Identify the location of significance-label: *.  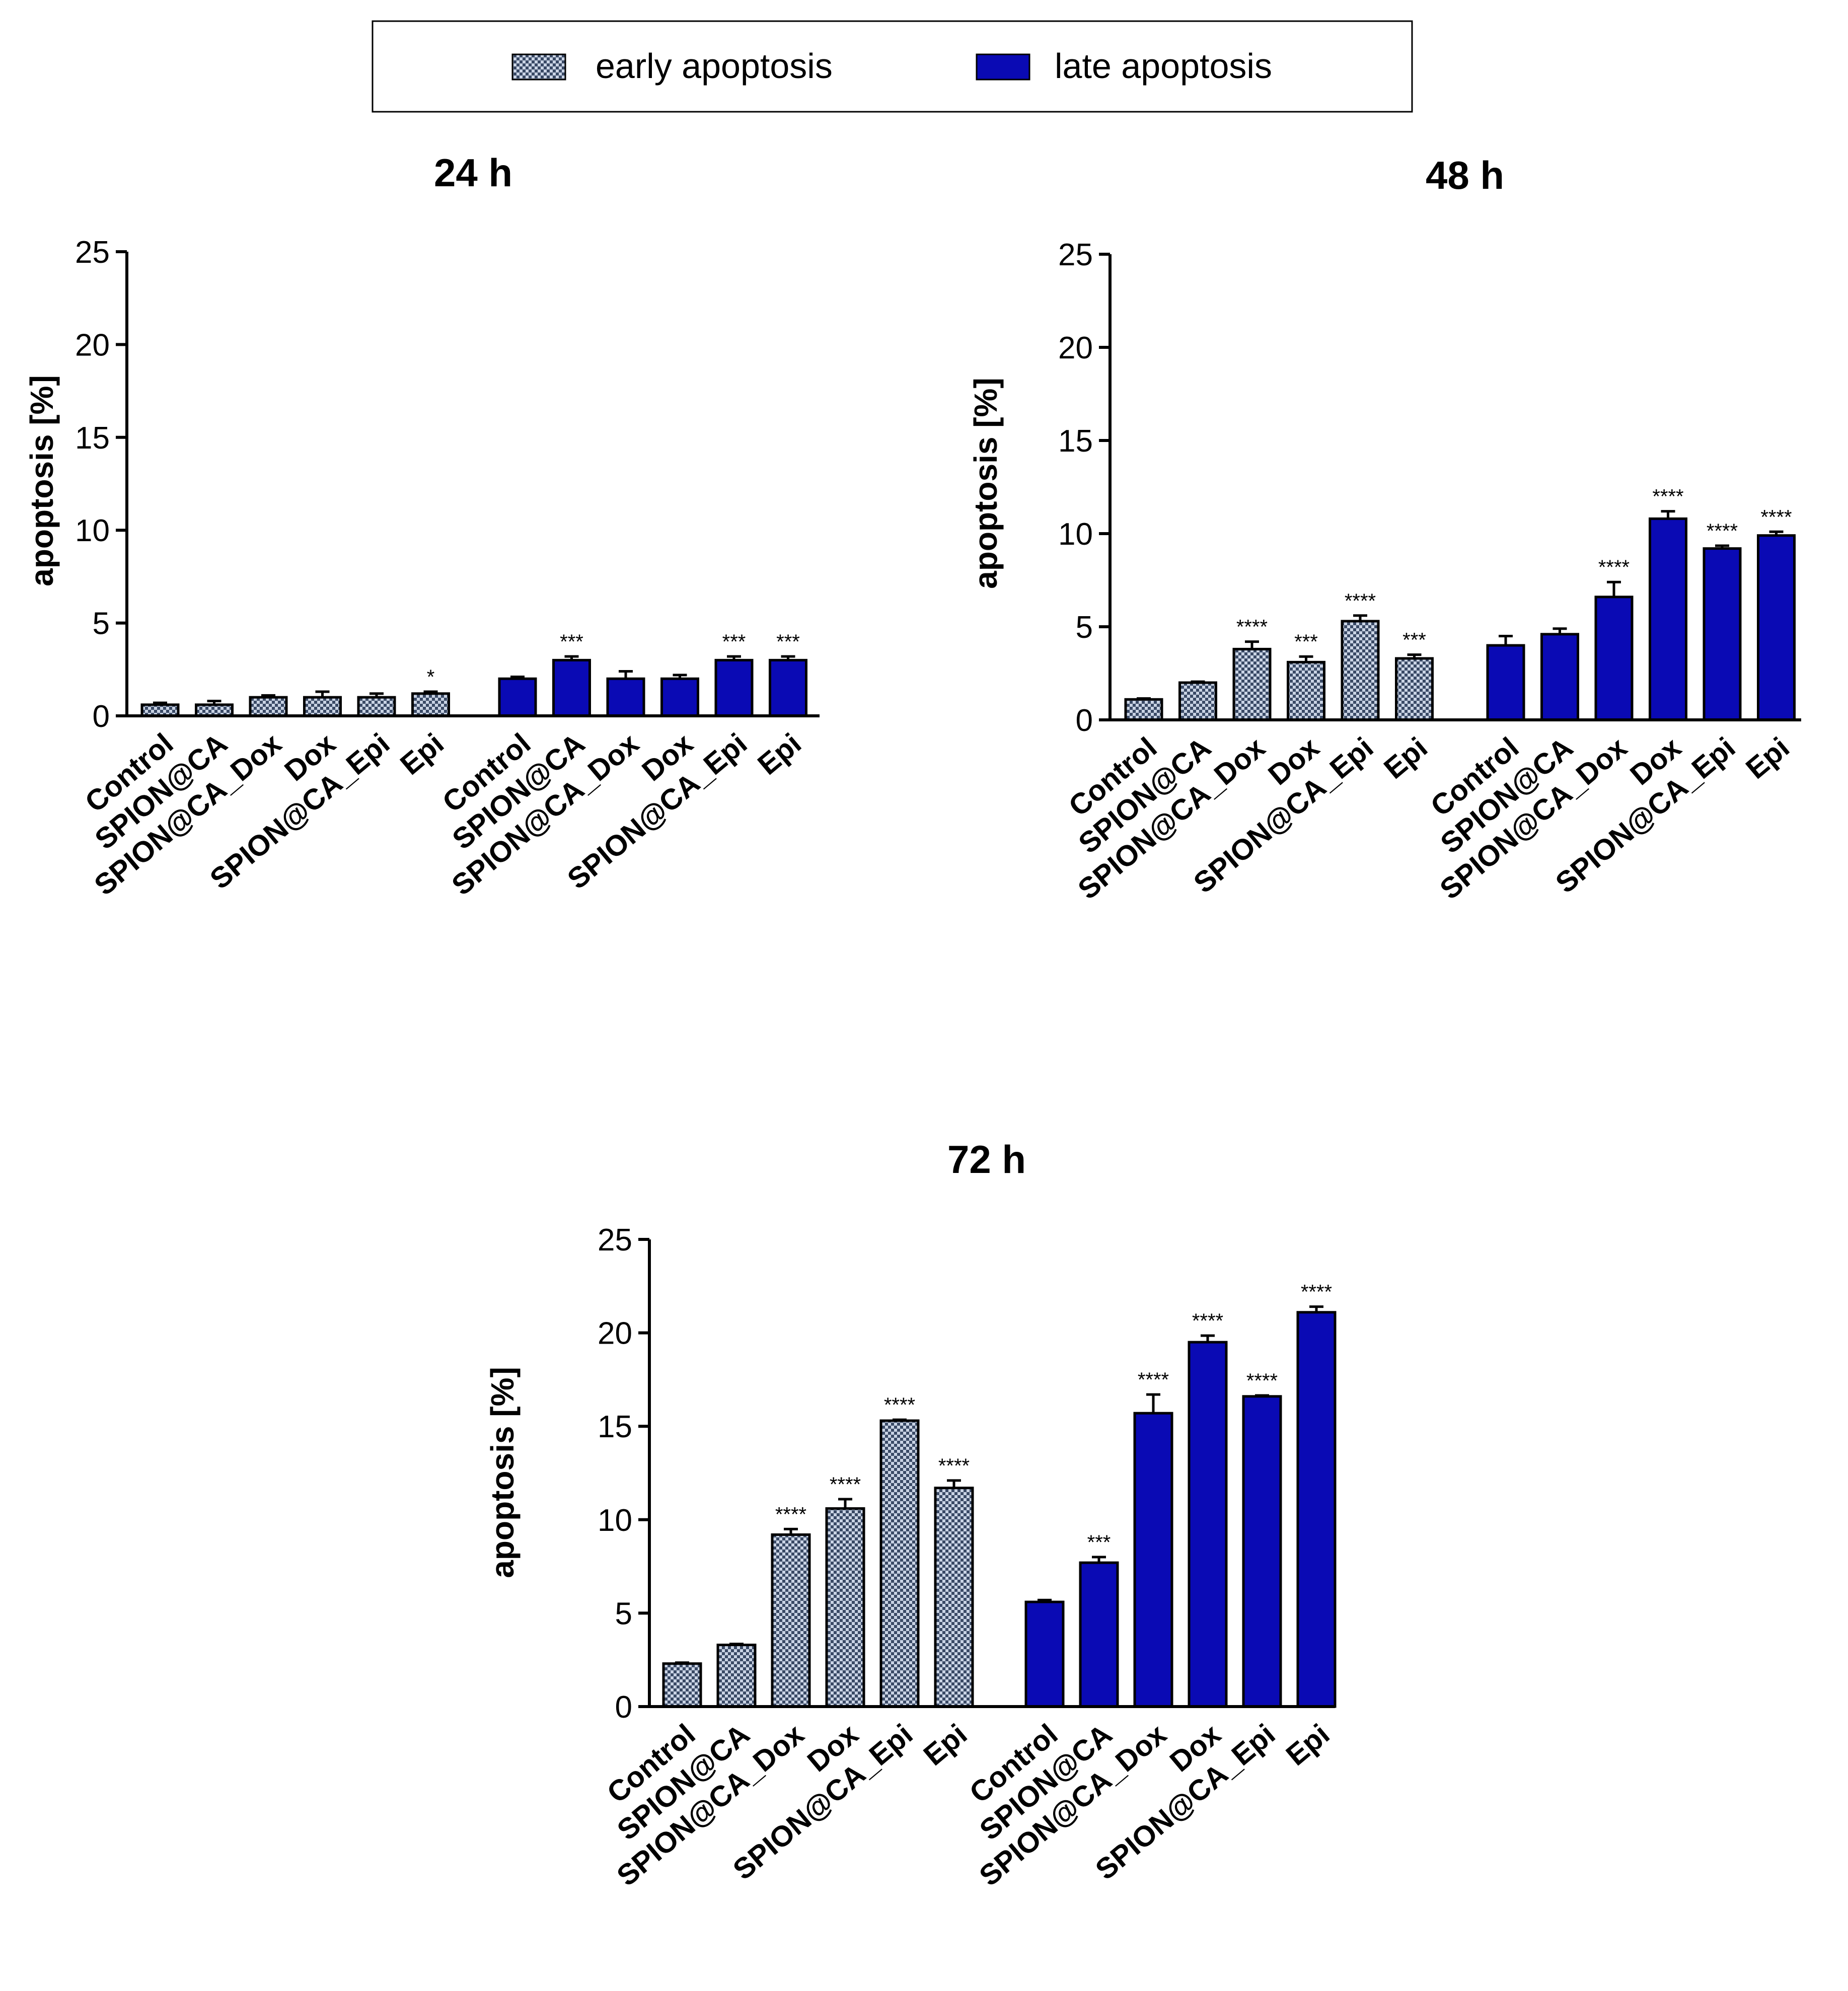
(431, 677).